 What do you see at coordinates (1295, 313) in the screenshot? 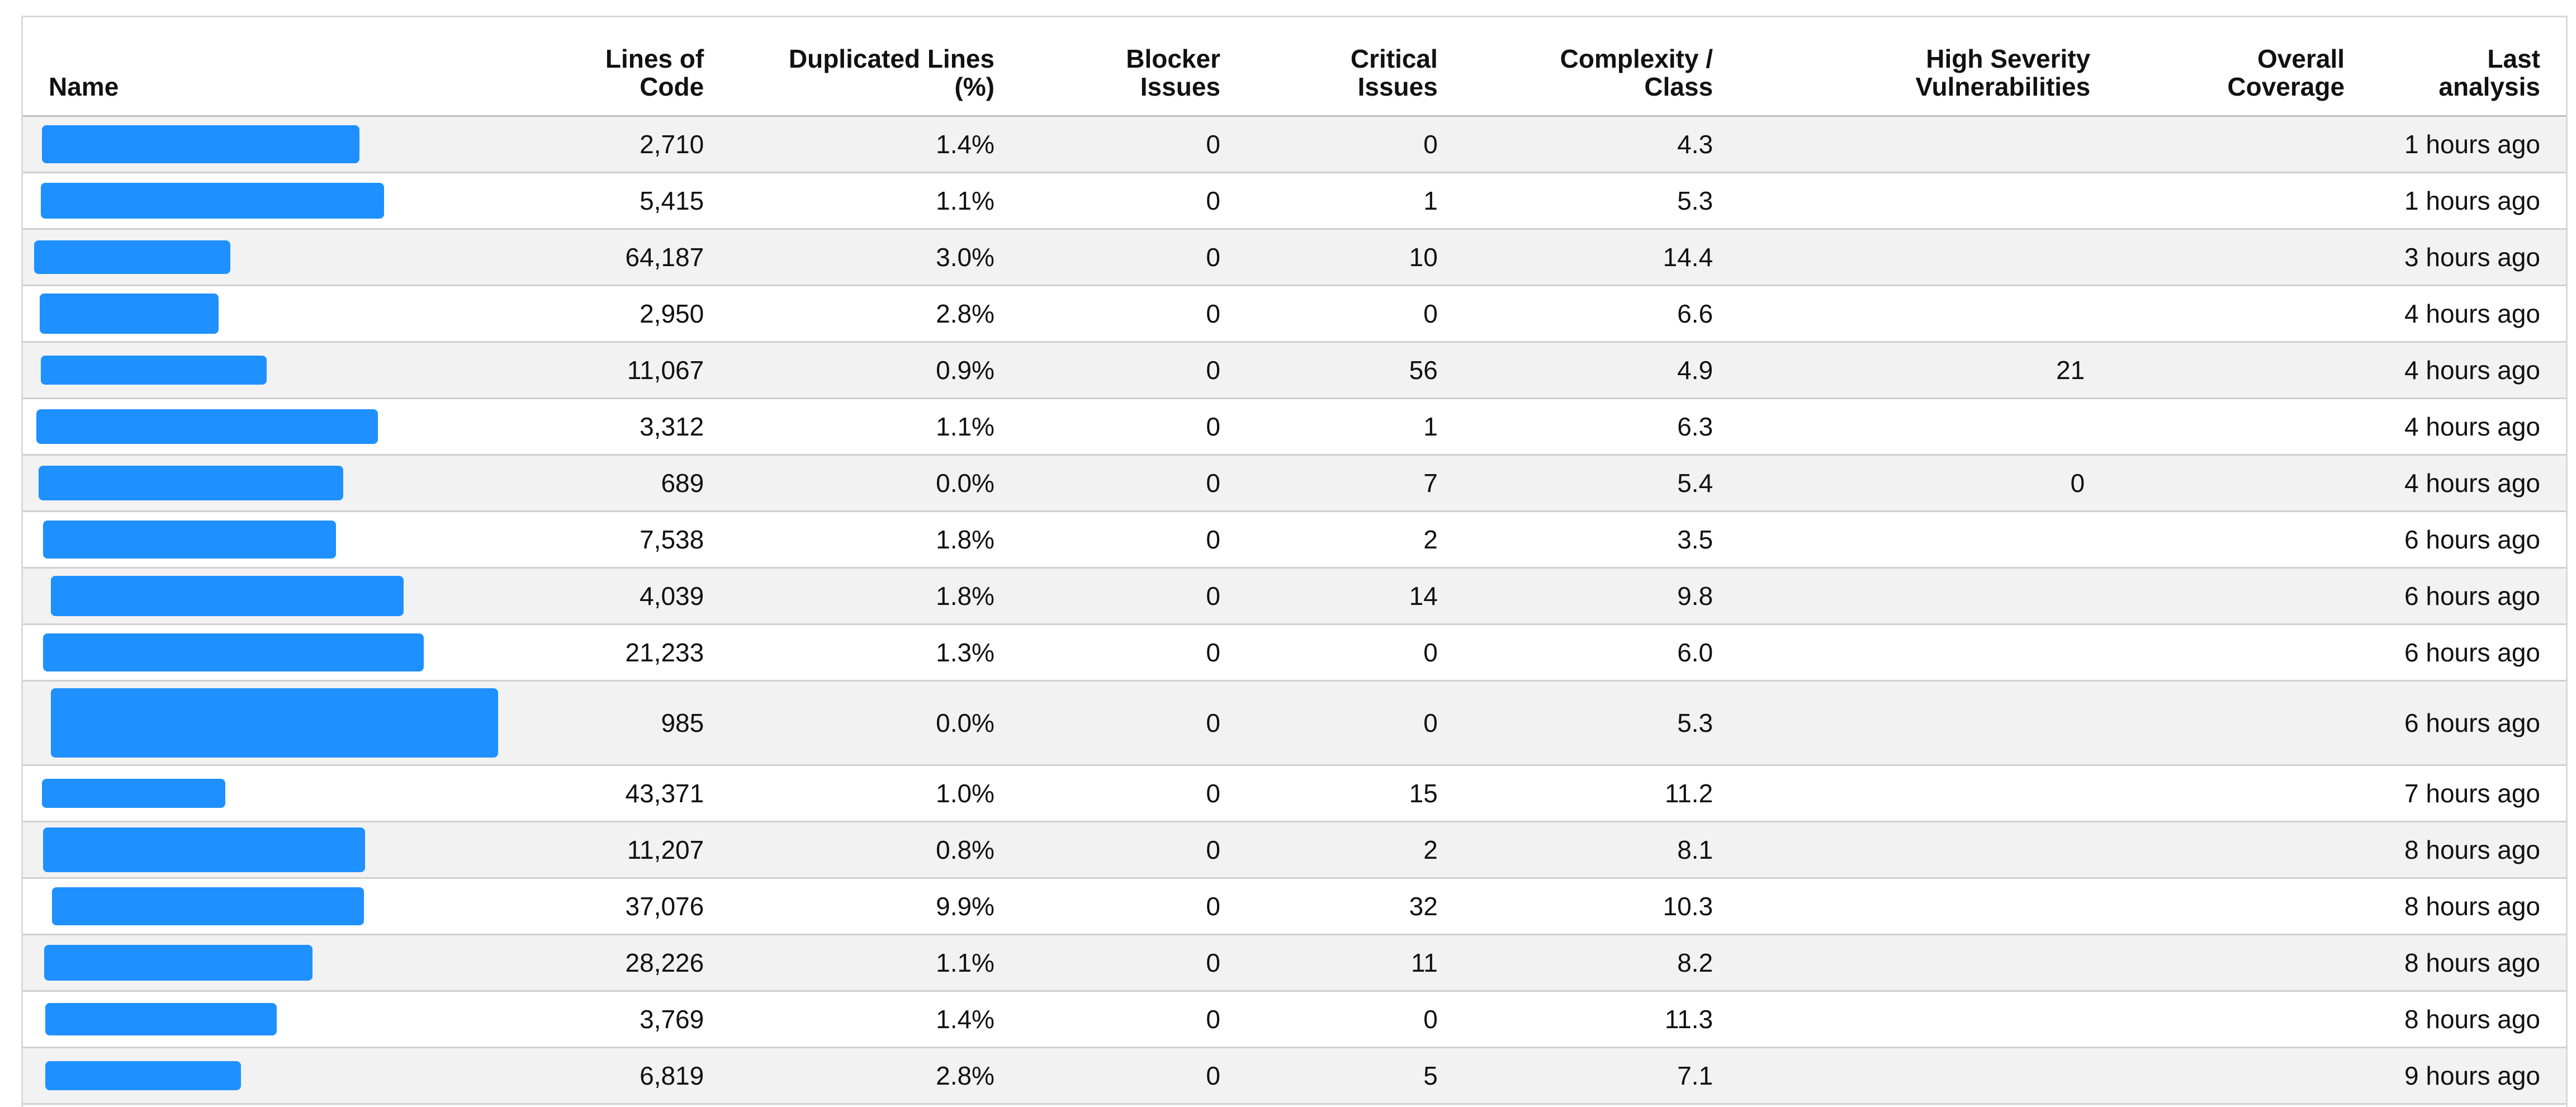
I see `table-row: 2,950 2.8% 0 0 6.6 4 hours ago` at bounding box center [1295, 313].